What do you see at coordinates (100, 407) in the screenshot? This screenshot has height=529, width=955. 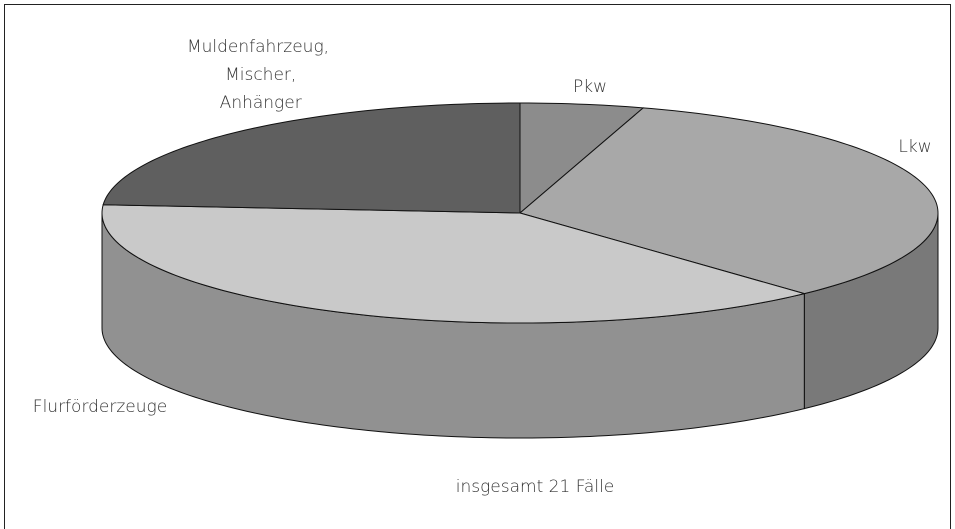 I see `slice-label: Flurförderzeuge` at bounding box center [100, 407].